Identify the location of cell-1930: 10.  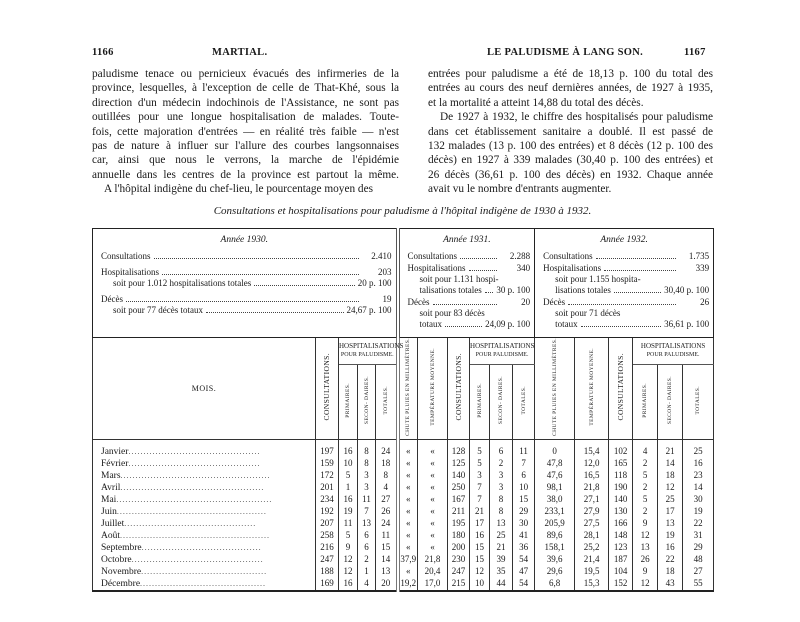
(348, 463).